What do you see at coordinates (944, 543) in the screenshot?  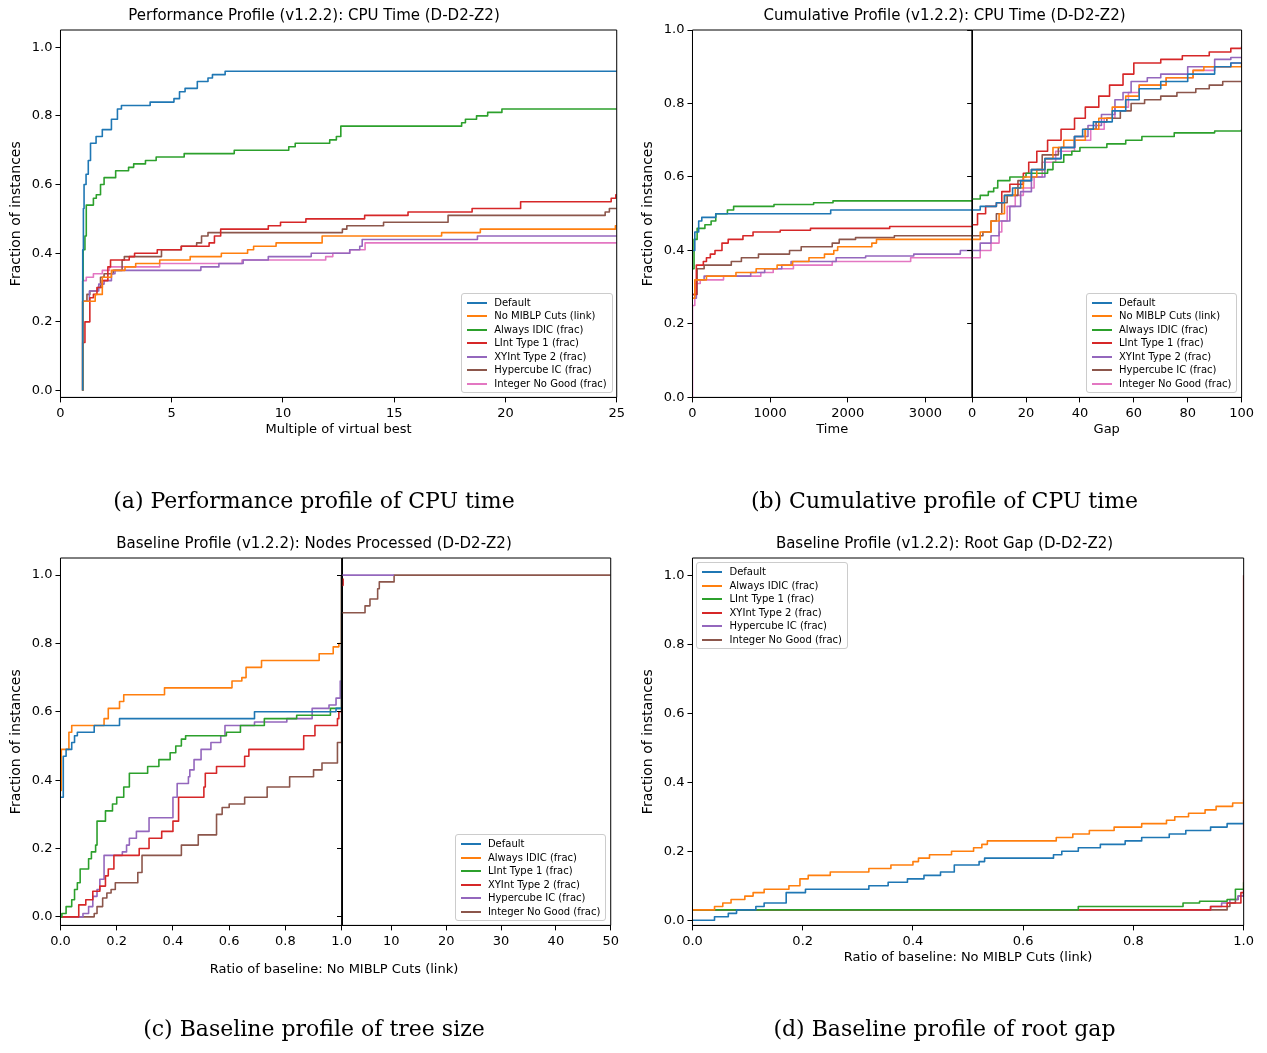 I see `chart-title: Baseline Profile (v1.2.2): Root Gap (D-D2-Z2)` at bounding box center [944, 543].